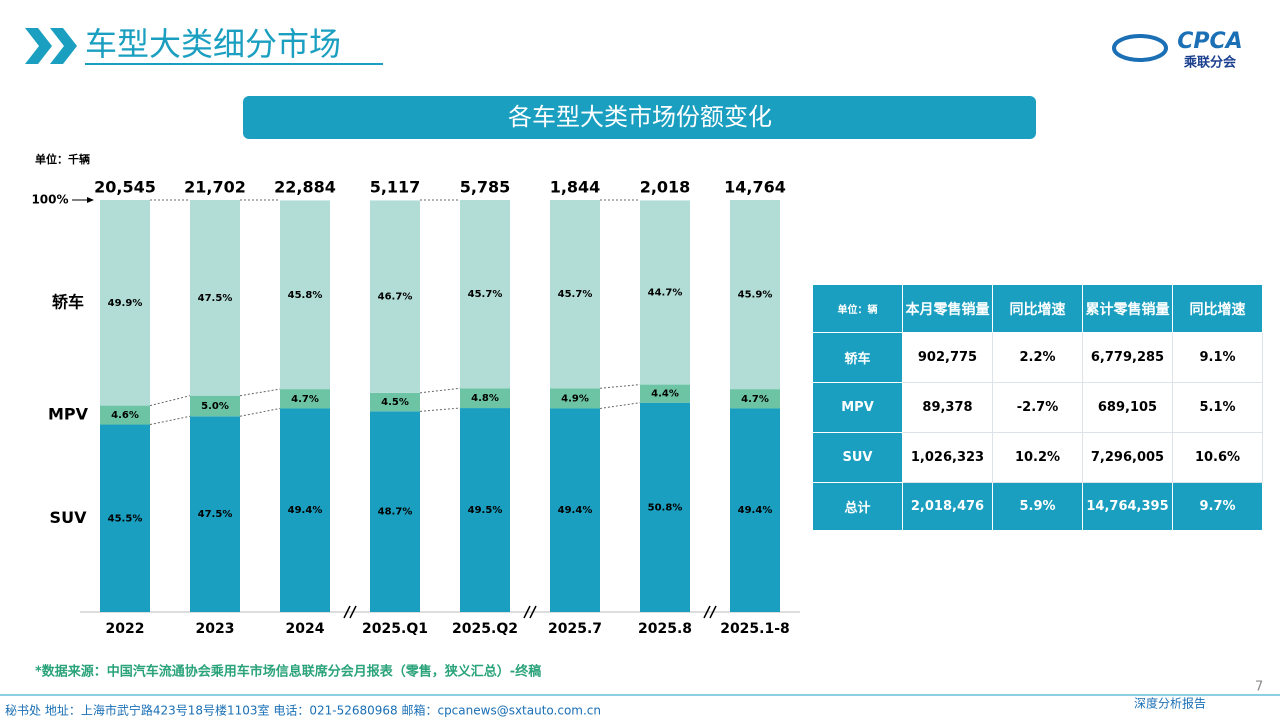  Describe the element at coordinates (1217, 506) in the screenshot. I see `table-cell: 9.7%` at that location.